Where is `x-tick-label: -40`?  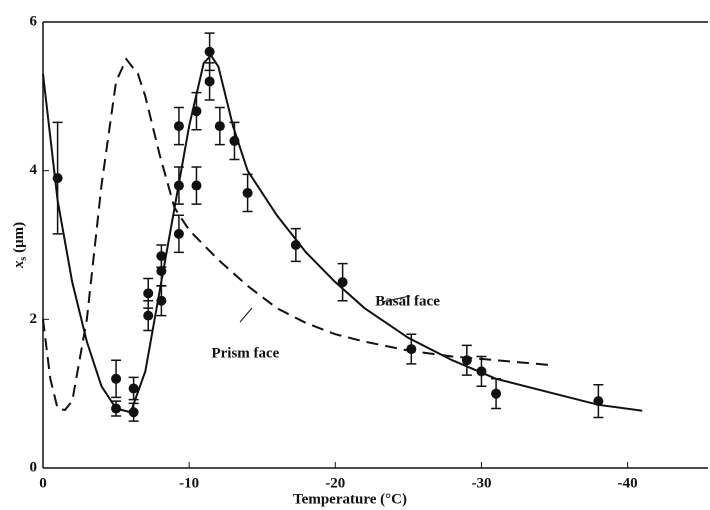
x-tick-label: -40 is located at coordinates (628, 483).